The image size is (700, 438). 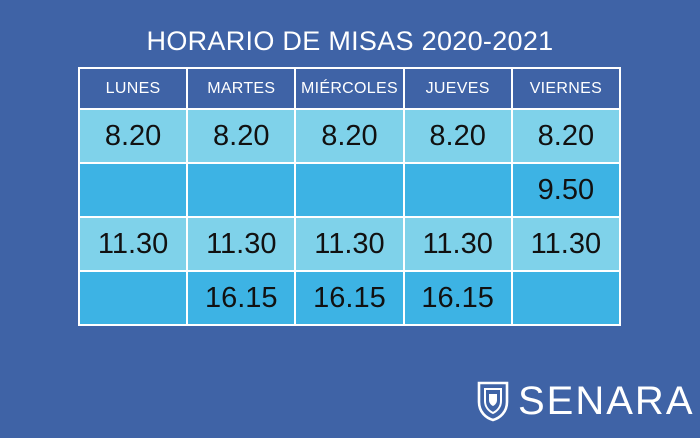 What do you see at coordinates (566, 190) in the screenshot?
I see `time-cell-friday: 9.50` at bounding box center [566, 190].